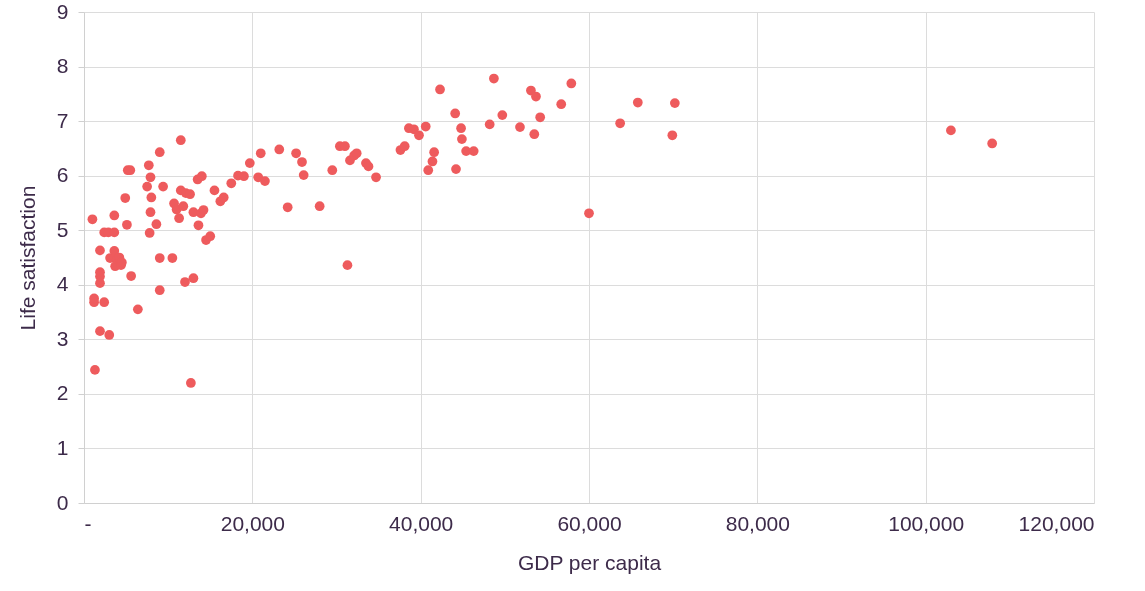 The image size is (1145, 591). I want to click on x-tick-label: 60,000, so click(589, 523).